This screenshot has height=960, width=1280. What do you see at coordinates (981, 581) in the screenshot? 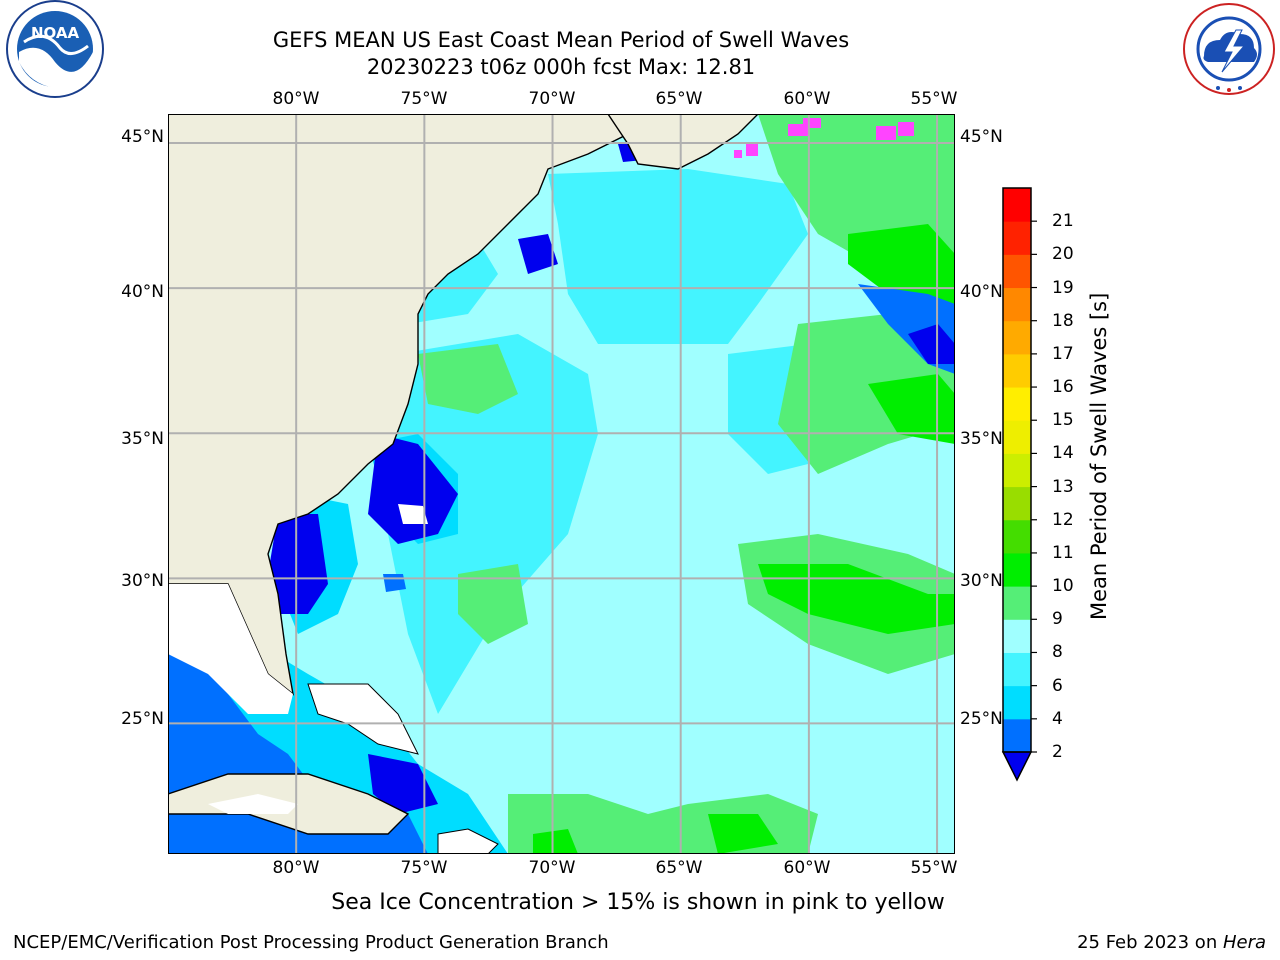
I see `lat-label-right: 30°N` at bounding box center [981, 581].